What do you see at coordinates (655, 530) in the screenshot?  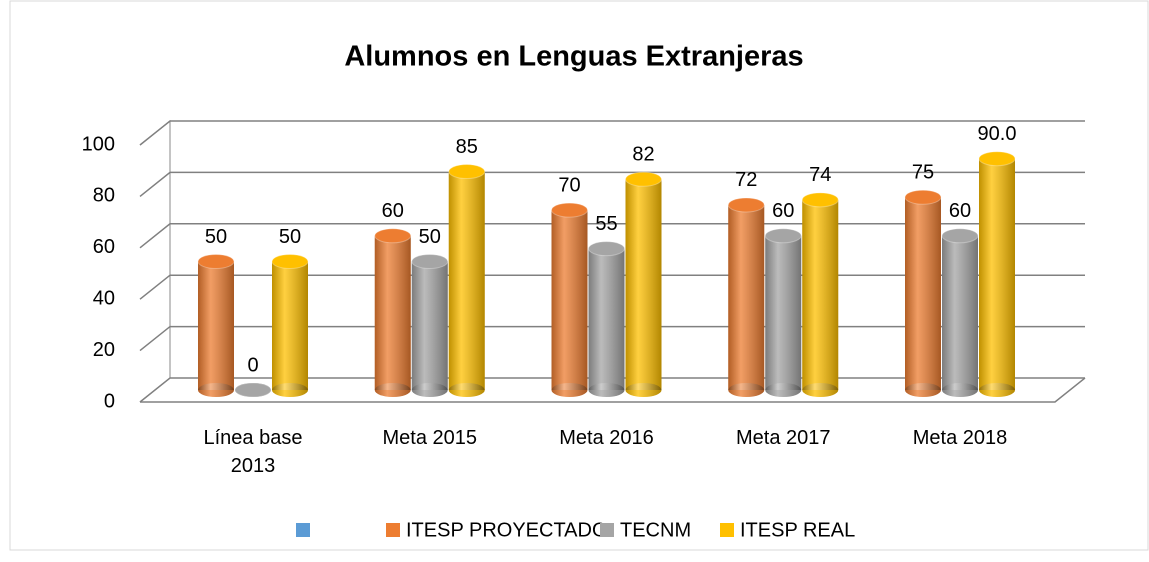 I see `legend-label: TECNM` at bounding box center [655, 530].